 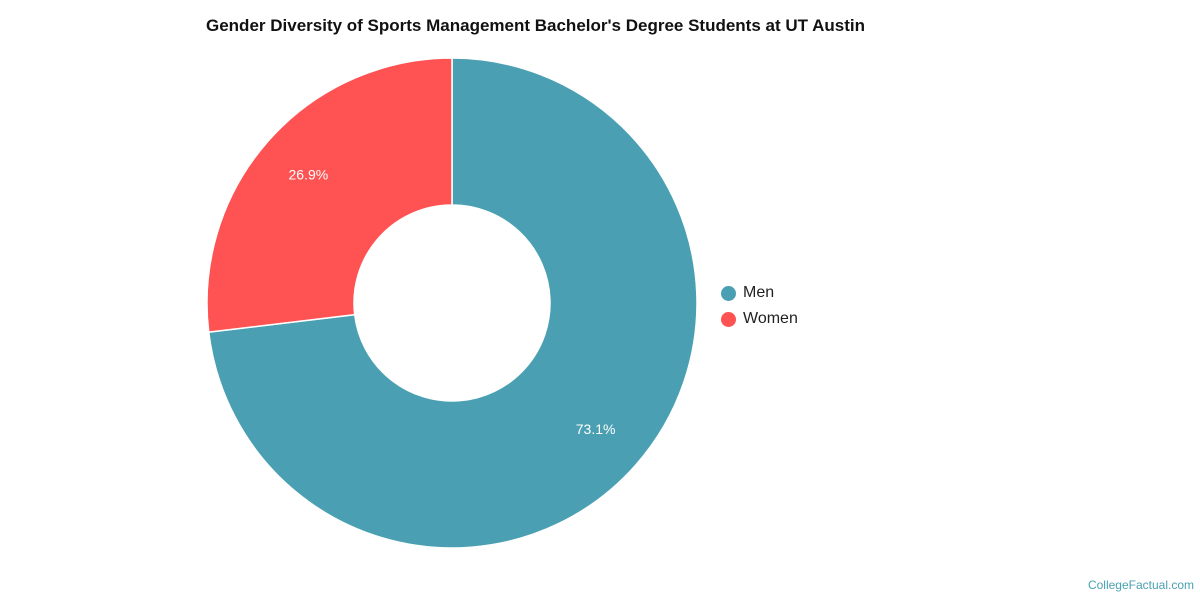 What do you see at coordinates (309, 174) in the screenshot?
I see `slice-label-women: 26.9%` at bounding box center [309, 174].